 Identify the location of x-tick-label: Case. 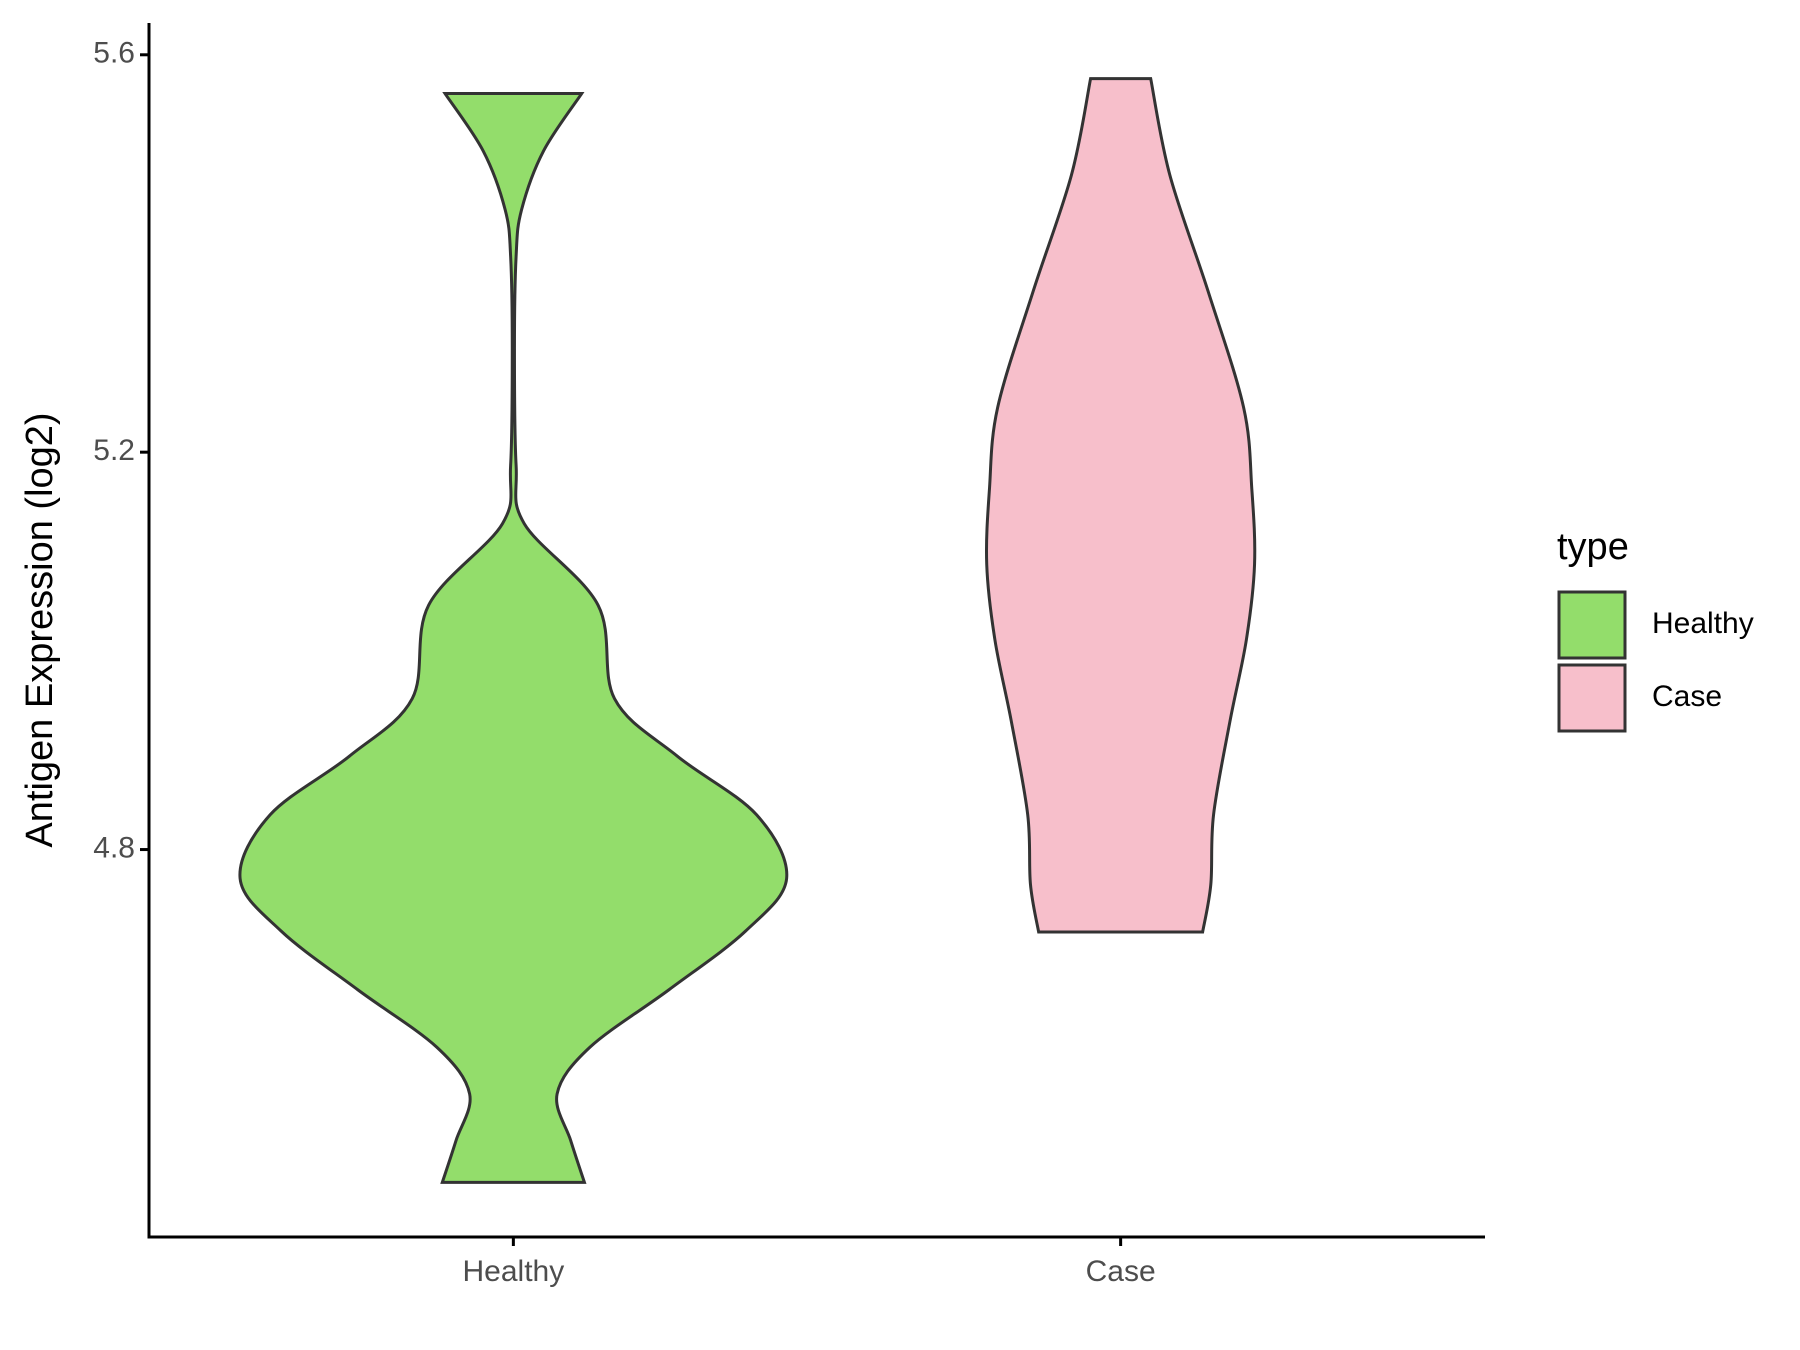
(1121, 1271).